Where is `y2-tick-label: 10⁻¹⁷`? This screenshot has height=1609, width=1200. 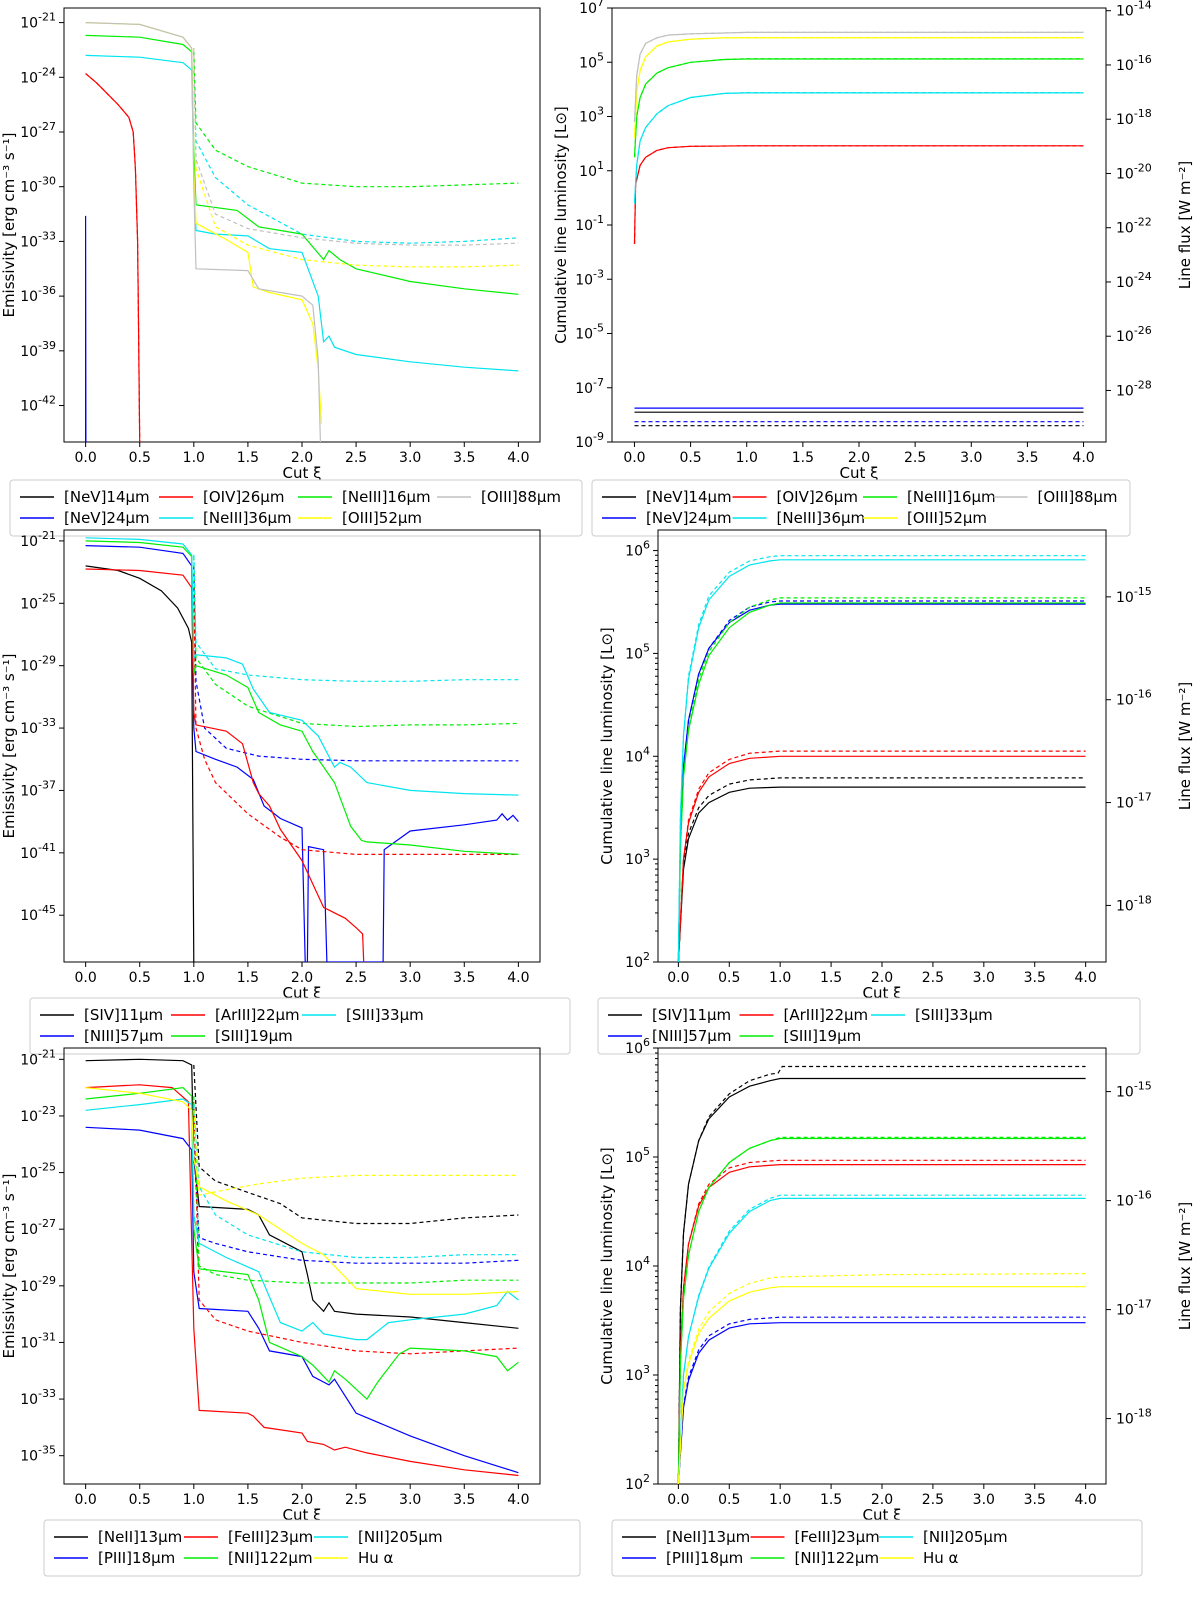
y2-tick-label: 10⁻¹⁷ is located at coordinates (1134, 801).